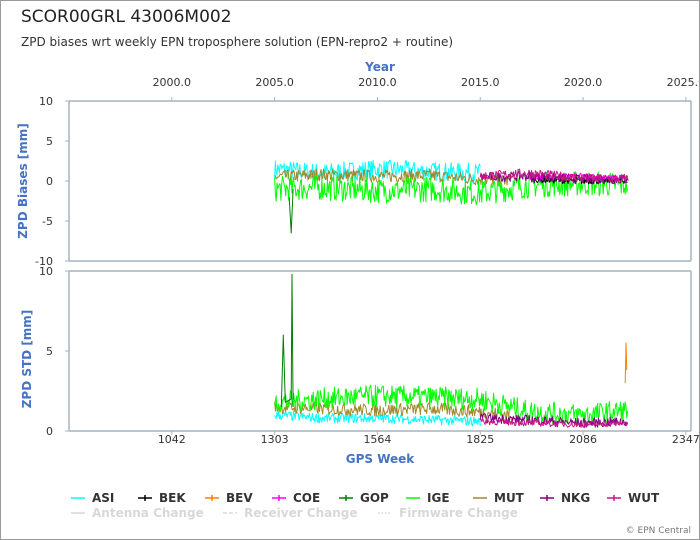  Describe the element at coordinates (377, 82) in the screenshot. I see `bias-top-xtick-label: 2010.0` at that location.